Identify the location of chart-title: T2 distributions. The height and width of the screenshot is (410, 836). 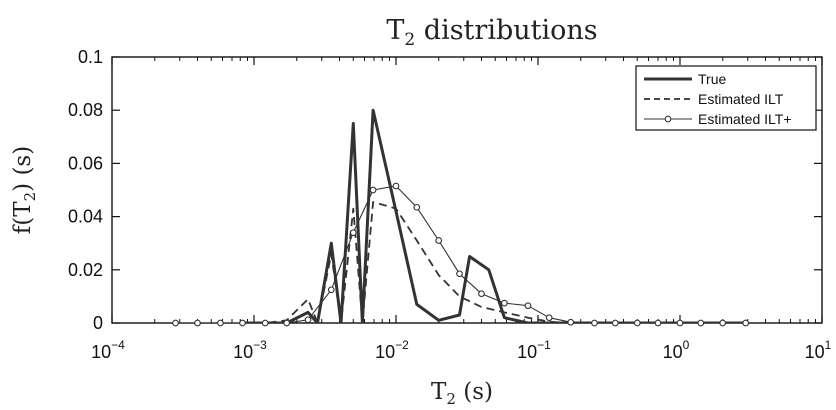
(491, 32).